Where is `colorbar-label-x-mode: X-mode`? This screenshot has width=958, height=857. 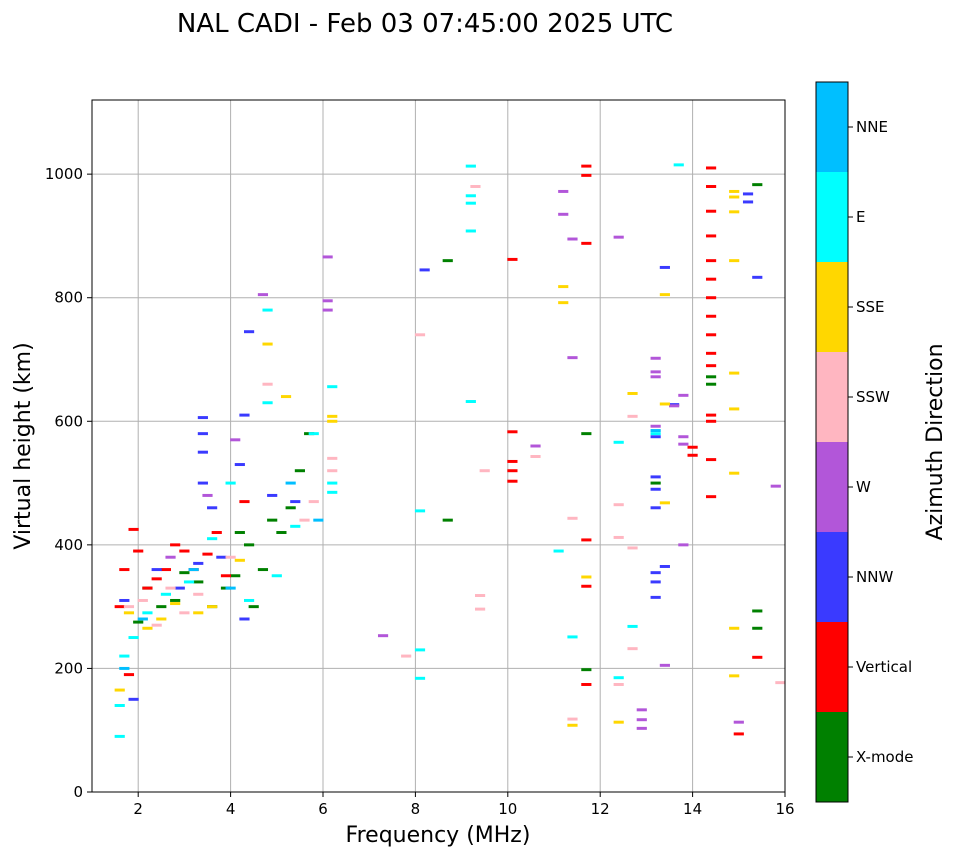
colorbar-label-x-mode: X-mode is located at coordinates (884, 757).